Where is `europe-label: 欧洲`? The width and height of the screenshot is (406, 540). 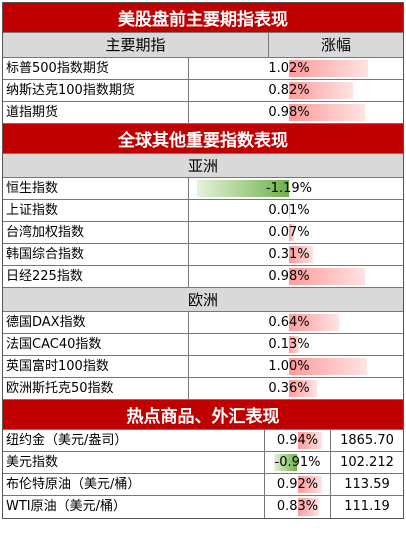
europe-label: 欧洲 is located at coordinates (202, 300).